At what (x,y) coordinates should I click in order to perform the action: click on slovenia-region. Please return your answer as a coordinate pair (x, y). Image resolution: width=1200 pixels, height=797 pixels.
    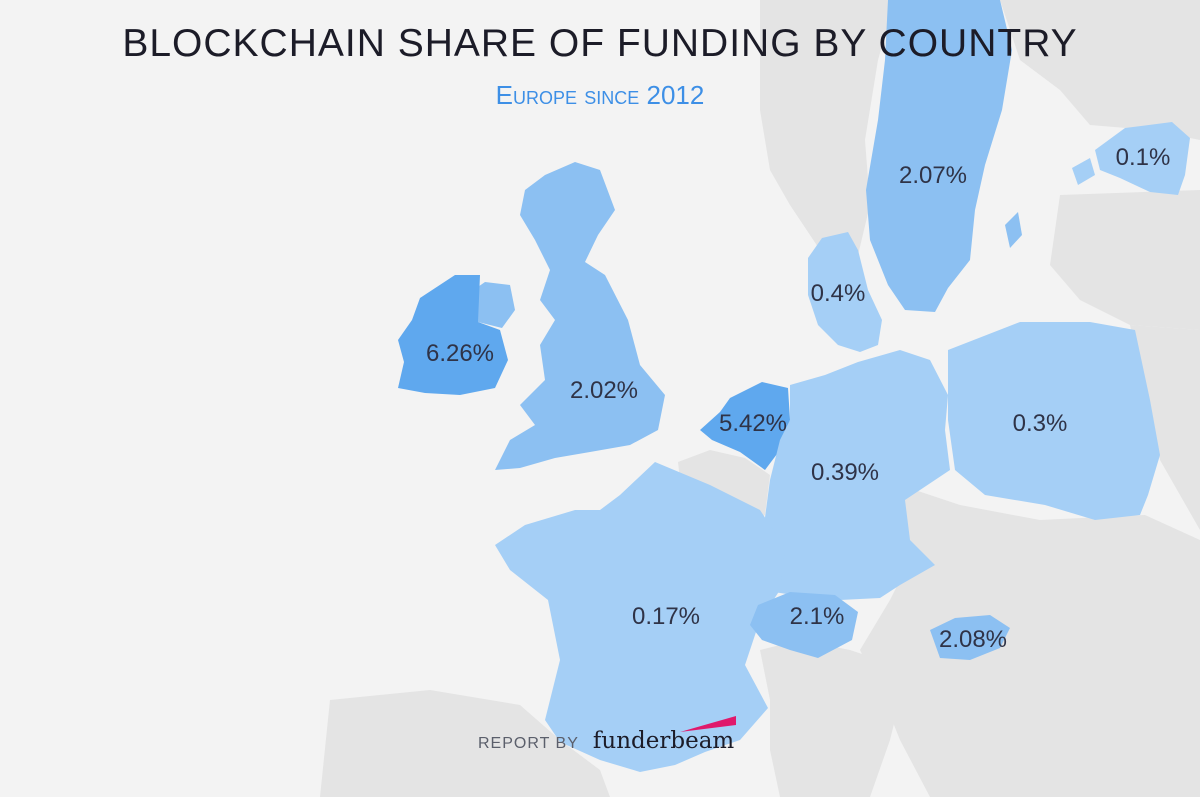
    Looking at the image, I should click on (970, 637).